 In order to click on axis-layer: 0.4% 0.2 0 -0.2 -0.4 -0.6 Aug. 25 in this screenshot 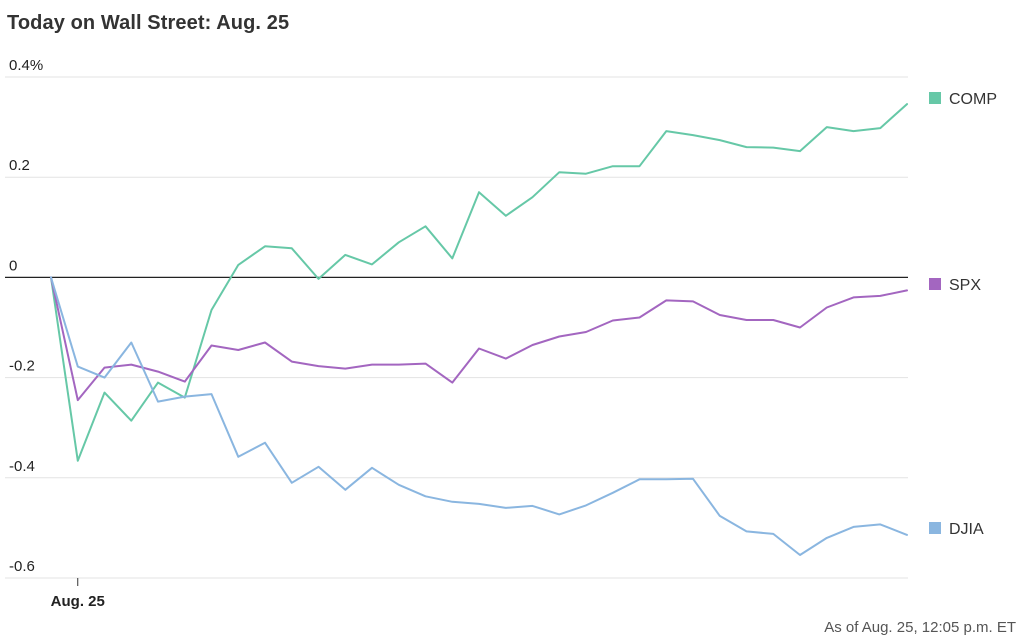, I will do `click(57, 333)`.